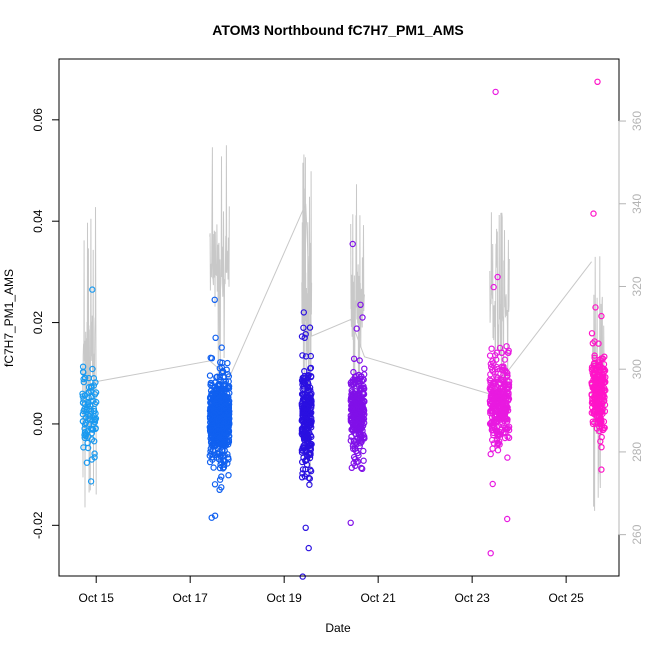  Describe the element at coordinates (637, 452) in the screenshot. I see `y2-tick-label: 280` at that location.